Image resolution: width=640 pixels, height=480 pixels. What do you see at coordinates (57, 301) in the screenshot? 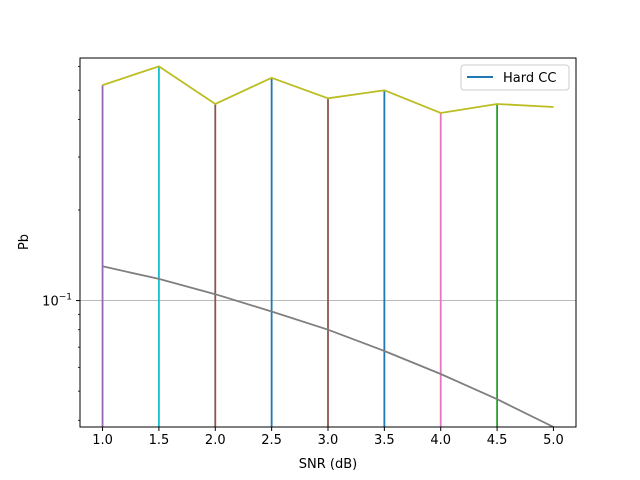
I see `y-tick-label: 10−1` at bounding box center [57, 301].